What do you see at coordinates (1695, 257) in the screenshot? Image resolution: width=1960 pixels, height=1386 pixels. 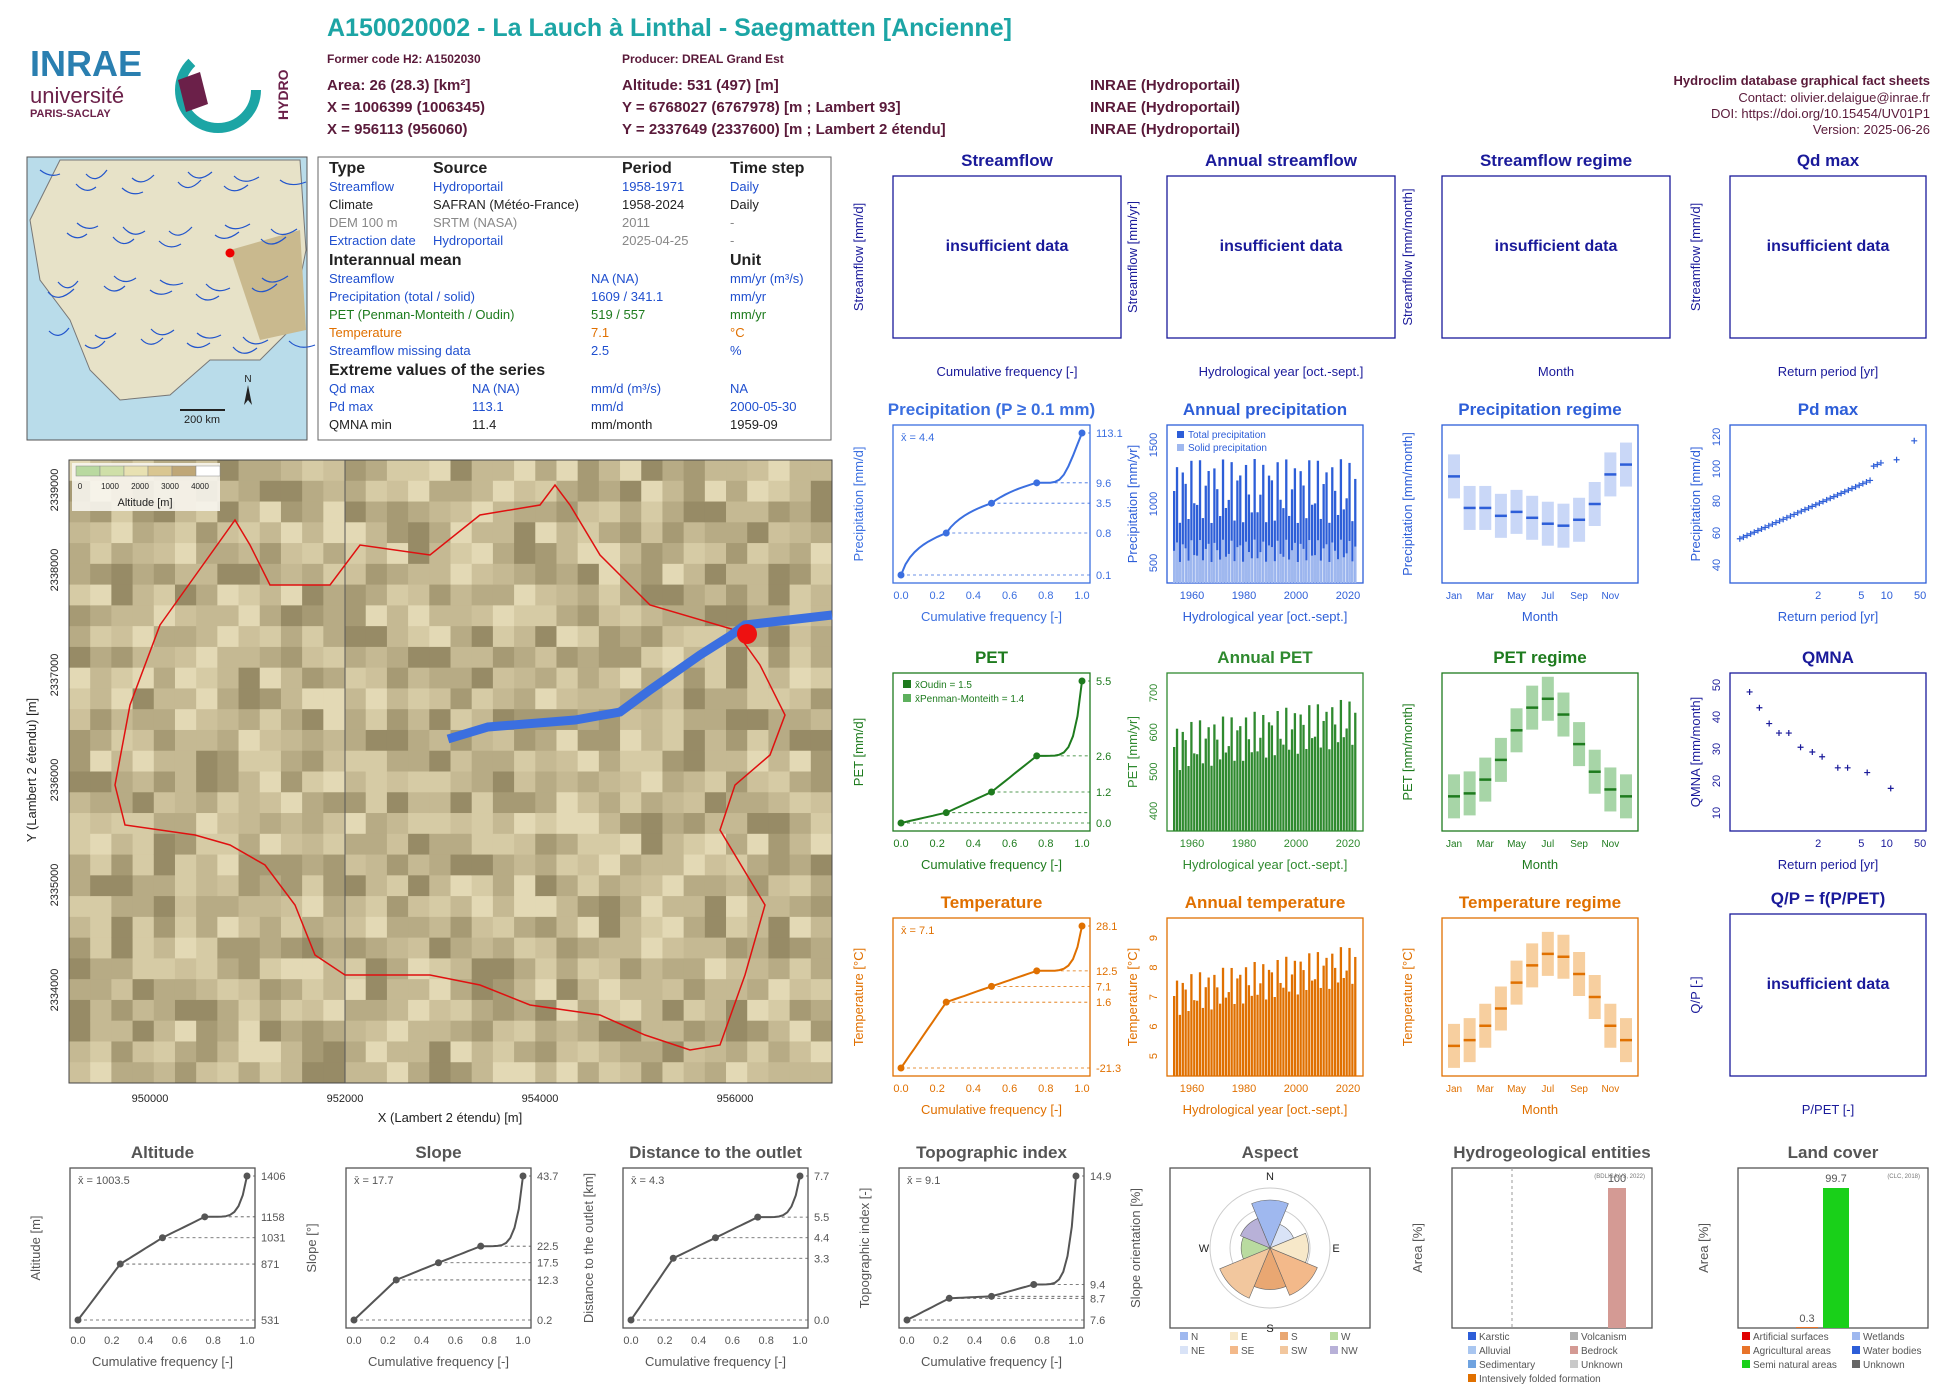 I see `y-axis-label: Streamflow [mm/d]` at bounding box center [1695, 257].